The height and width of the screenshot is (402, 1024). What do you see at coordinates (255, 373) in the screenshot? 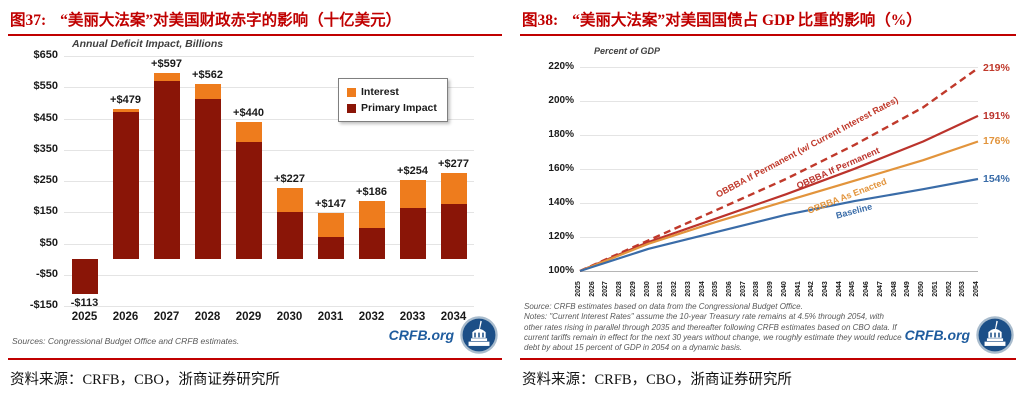
I see `figure-37-caption: 资料来源：CRFB，CBO，浙商证券研究所` at bounding box center [255, 373].